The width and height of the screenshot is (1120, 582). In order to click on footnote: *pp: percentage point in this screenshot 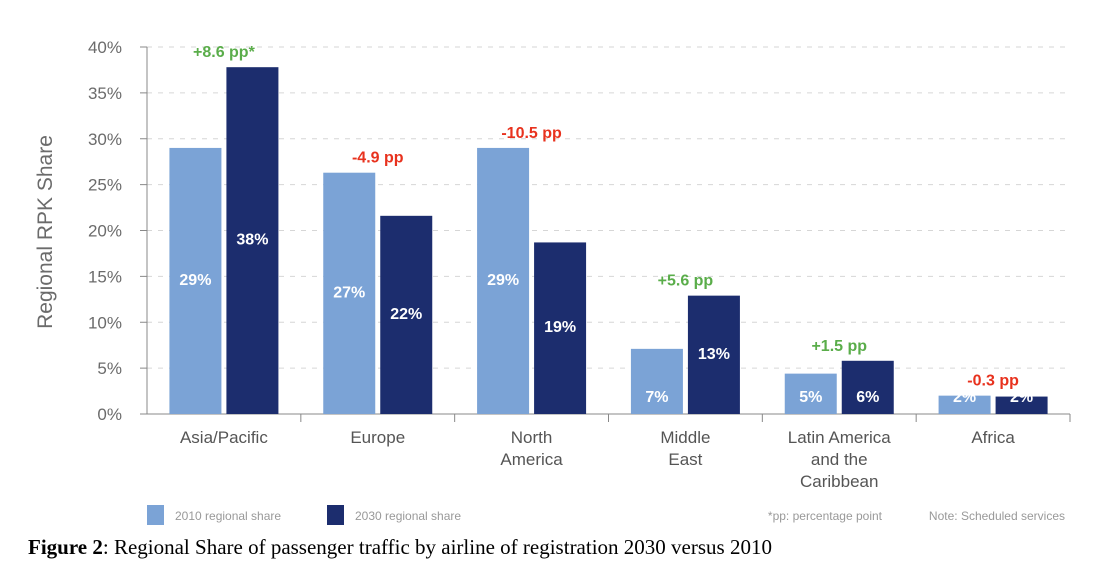, I will do `click(825, 516)`.